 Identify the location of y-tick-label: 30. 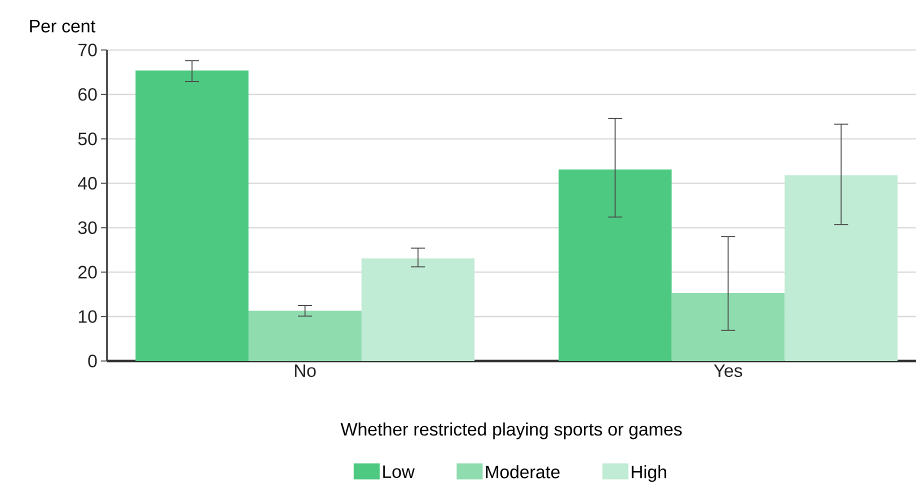
(87, 227).